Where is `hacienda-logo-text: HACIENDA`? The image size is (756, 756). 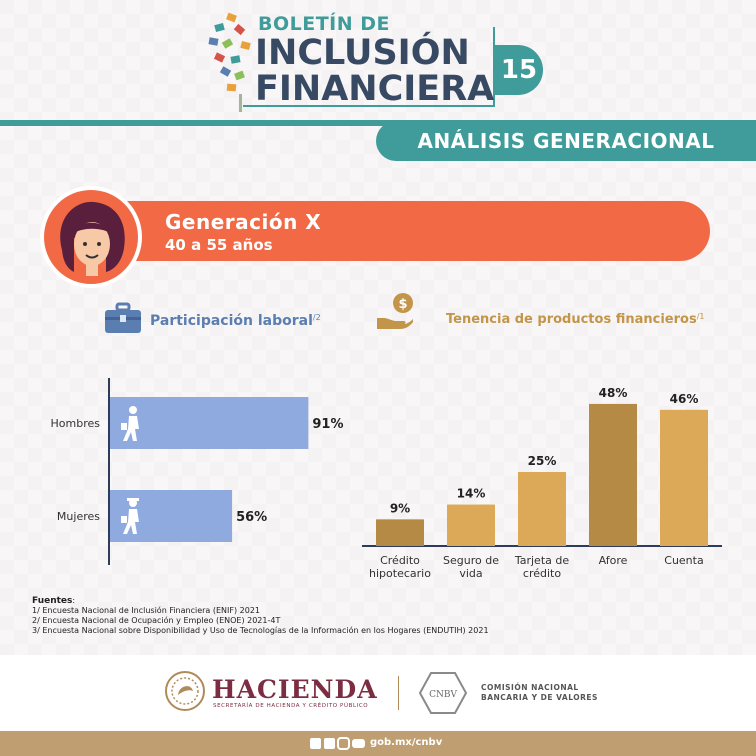 hacienda-logo-text: HACIENDA is located at coordinates (295, 689).